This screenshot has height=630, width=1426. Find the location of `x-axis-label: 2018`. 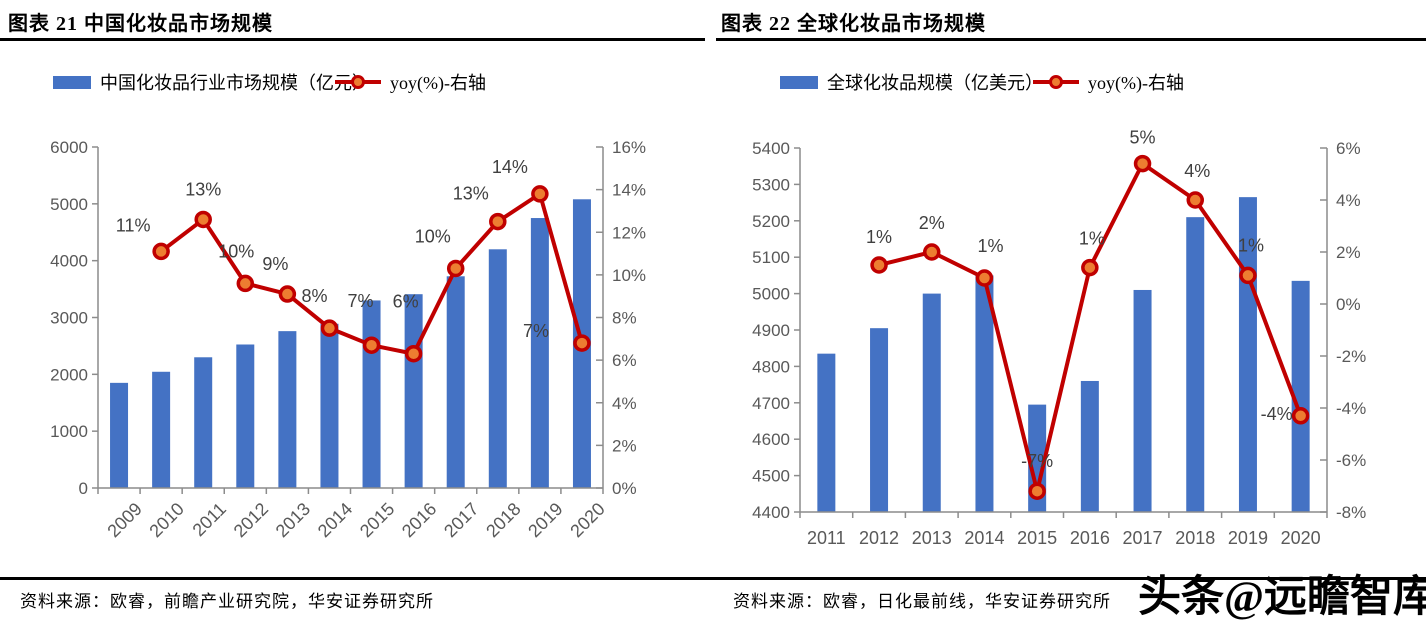

x-axis-label: 2018 is located at coordinates (1195, 538).